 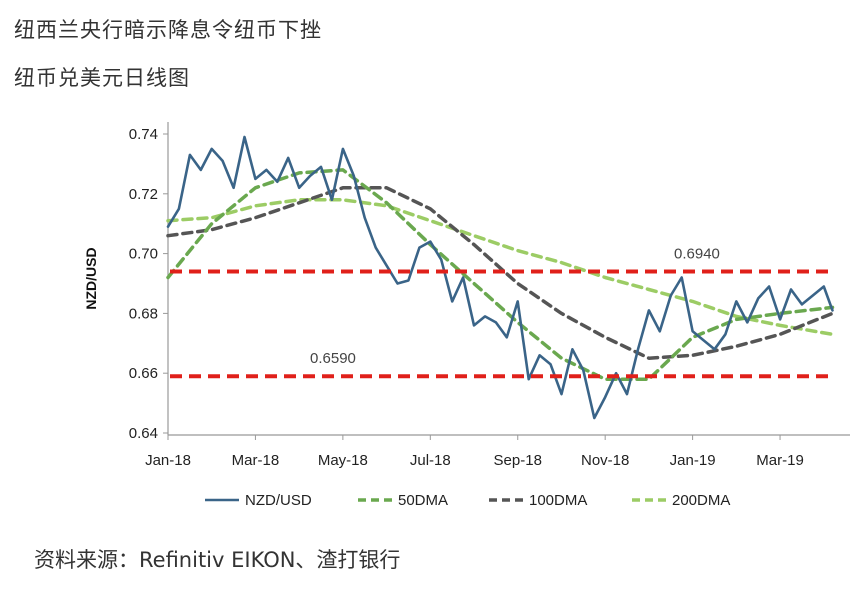 I want to click on y-axis-label: NZD/USD, so click(x=91, y=278).